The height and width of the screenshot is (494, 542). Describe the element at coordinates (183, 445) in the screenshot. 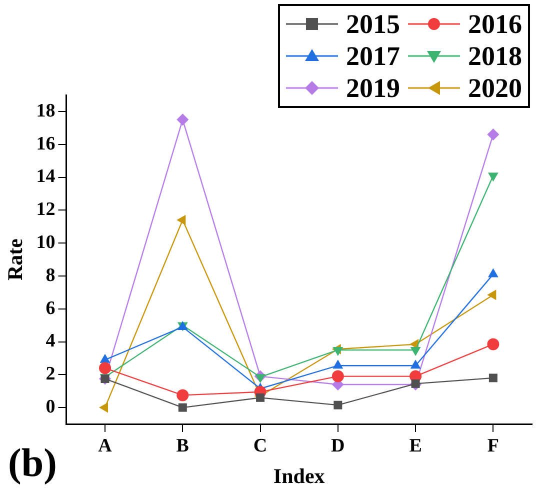

I see `x-tick-label: B` at that location.